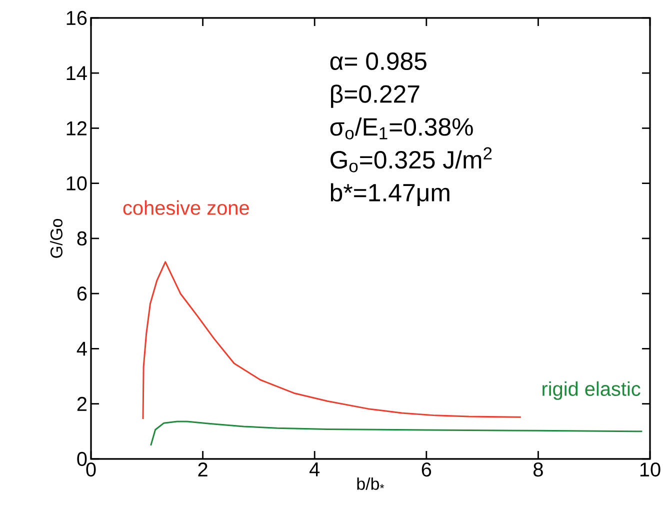  What do you see at coordinates (396, 433) in the screenshot?
I see `line-series` at bounding box center [396, 433].